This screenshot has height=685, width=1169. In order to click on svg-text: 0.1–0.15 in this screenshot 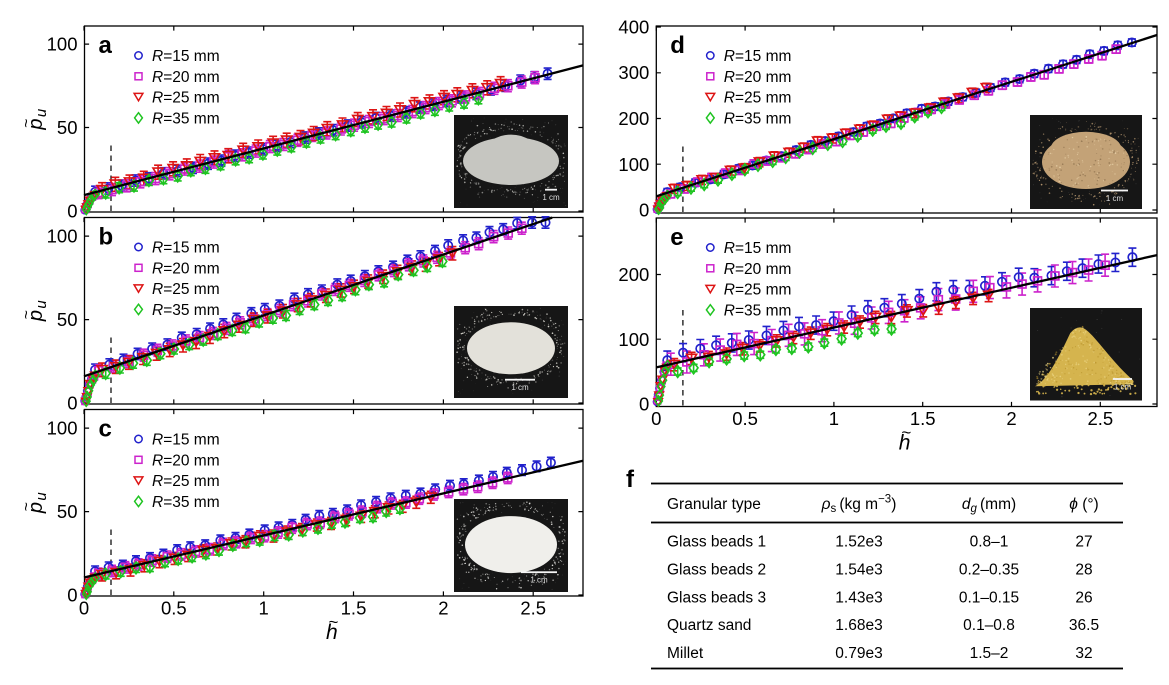, I will do `click(989, 597)`.